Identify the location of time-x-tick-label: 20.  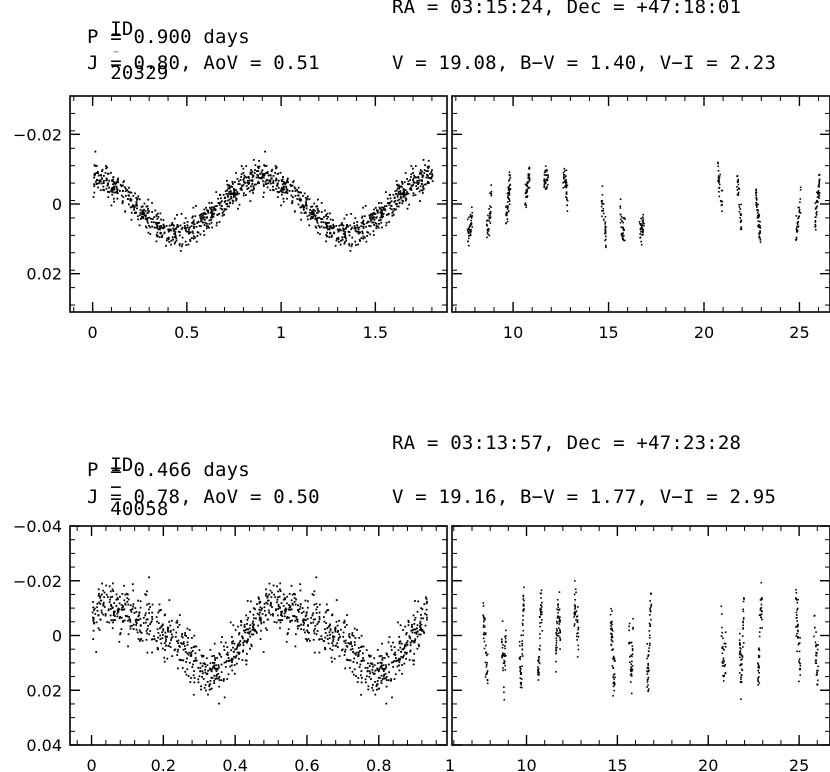
(704, 332).